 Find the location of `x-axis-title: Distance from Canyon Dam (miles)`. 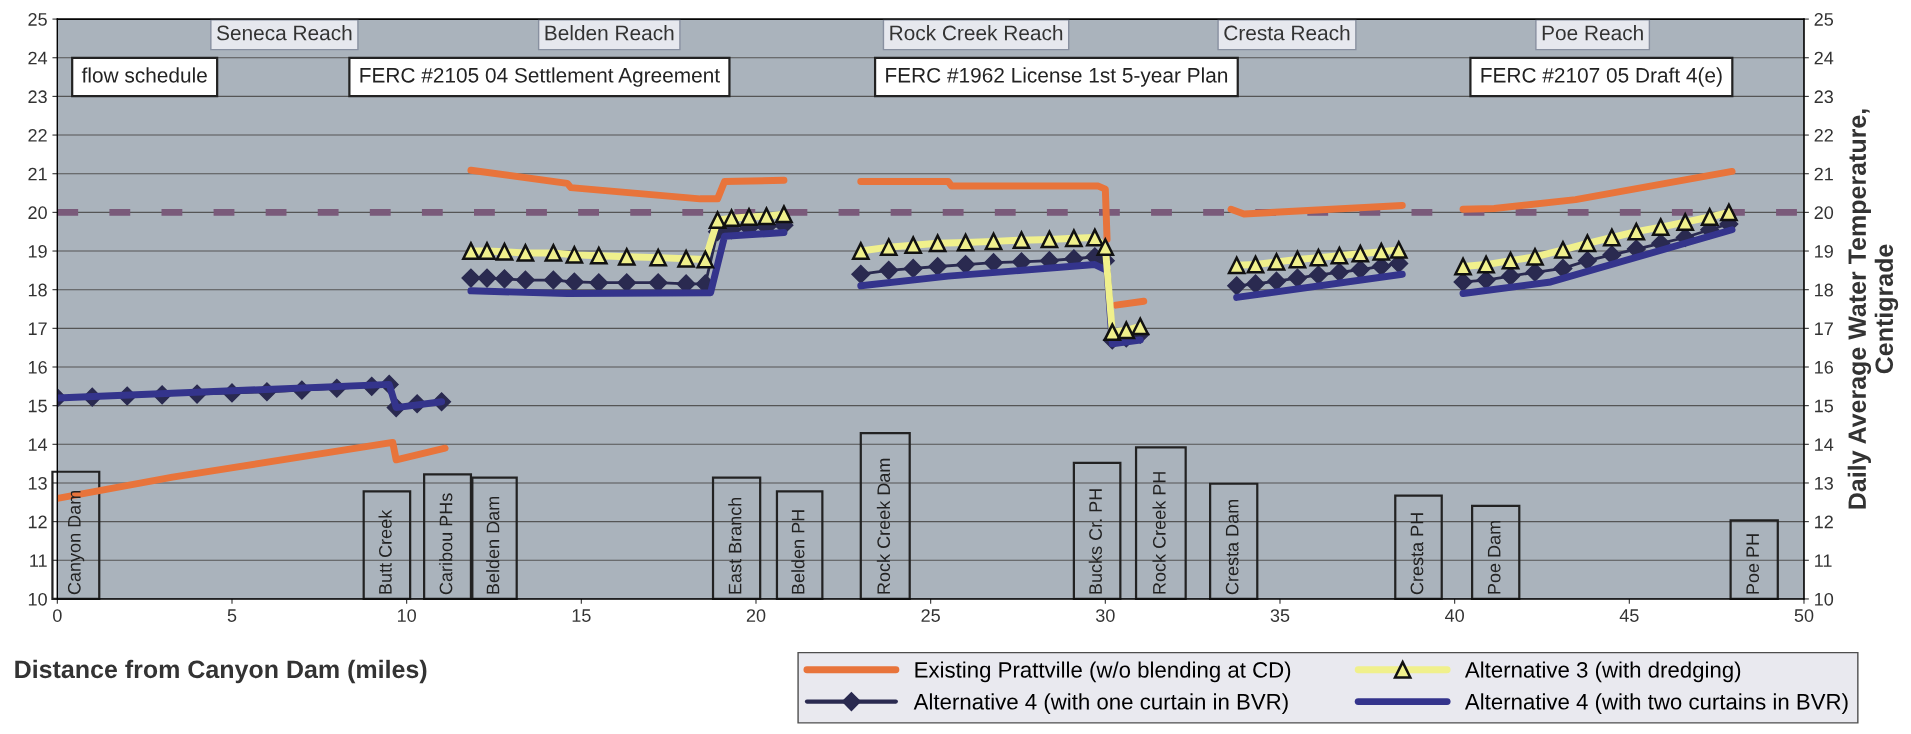

x-axis-title: Distance from Canyon Dam (miles) is located at coordinates (221, 671).